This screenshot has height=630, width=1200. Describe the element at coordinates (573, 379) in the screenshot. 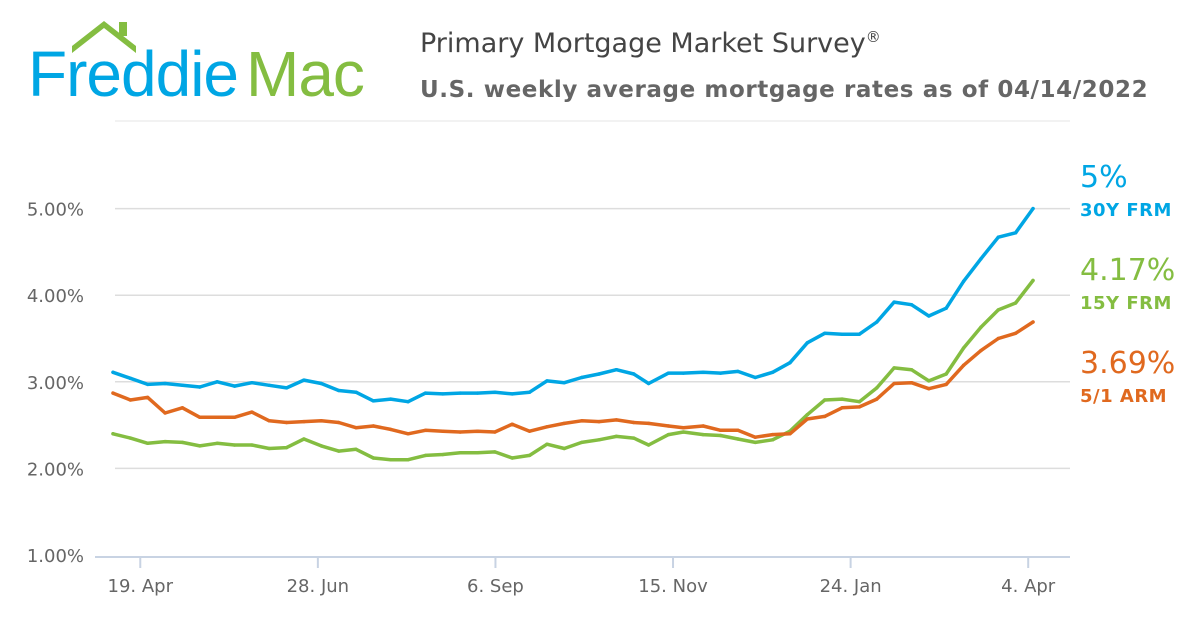

I see `series-line-5-1-arm` at that location.